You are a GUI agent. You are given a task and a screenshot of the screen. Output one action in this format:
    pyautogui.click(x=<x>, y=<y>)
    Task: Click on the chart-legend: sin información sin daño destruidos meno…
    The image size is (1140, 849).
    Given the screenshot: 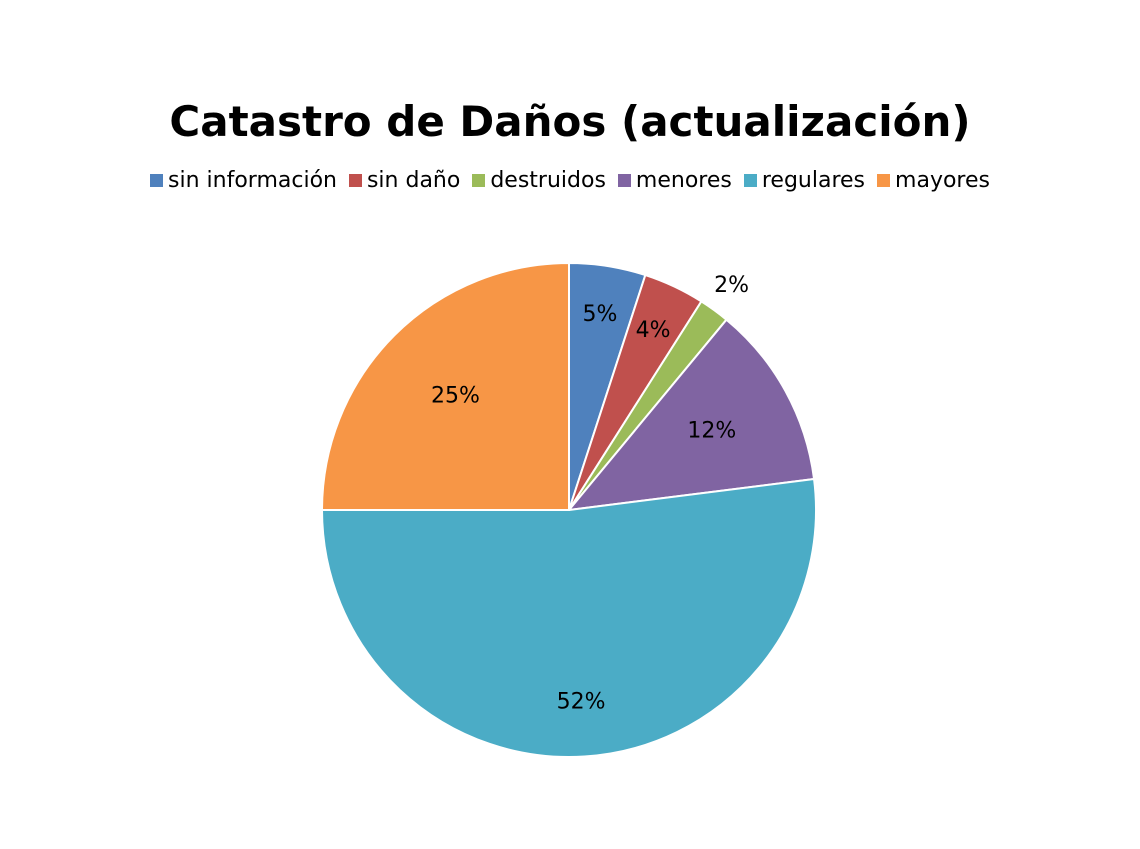 What is the action you would take?
    pyautogui.click(x=570, y=180)
    